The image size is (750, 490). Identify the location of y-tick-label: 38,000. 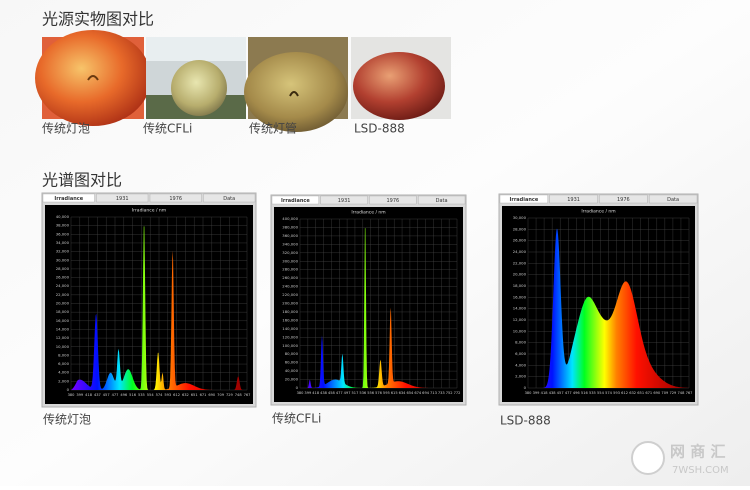
(63, 225).